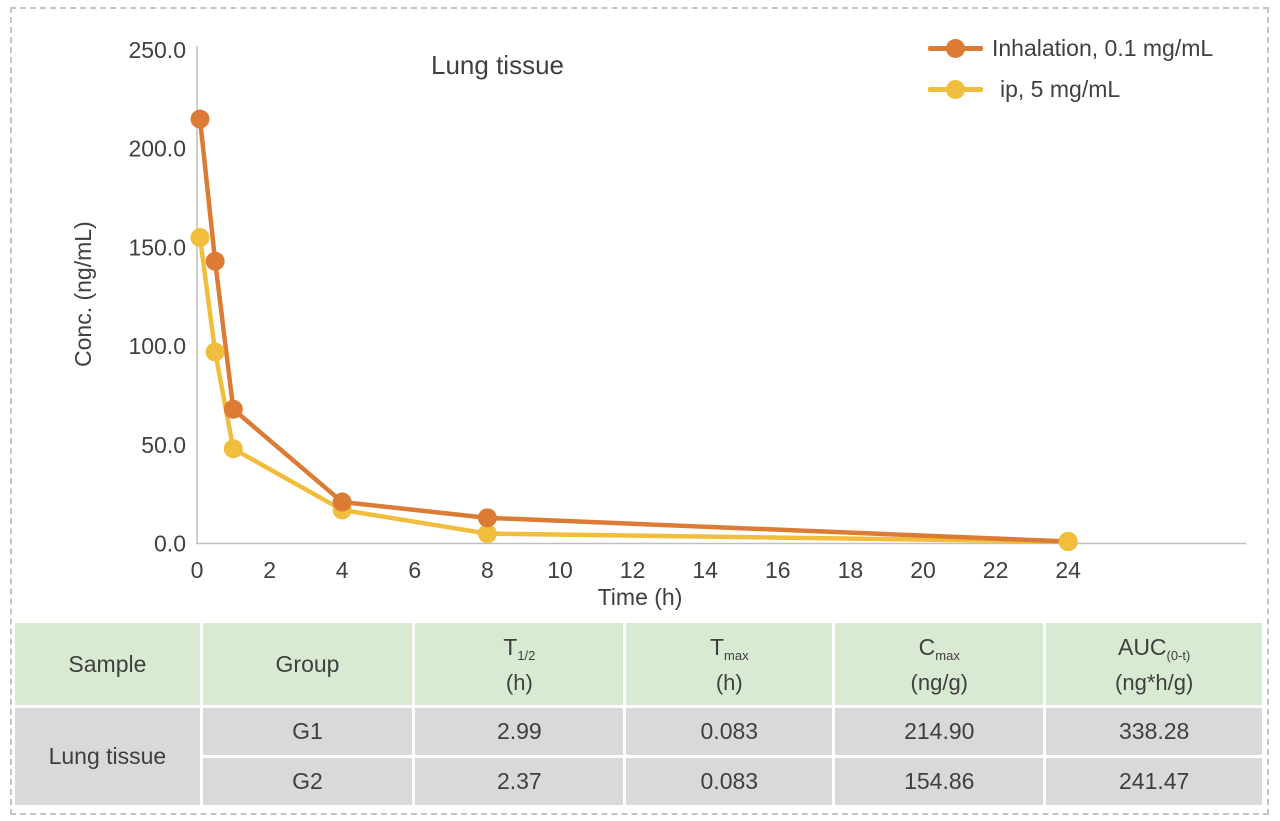 The image size is (1280, 821). I want to click on header-sample: Sample, so click(107, 664).